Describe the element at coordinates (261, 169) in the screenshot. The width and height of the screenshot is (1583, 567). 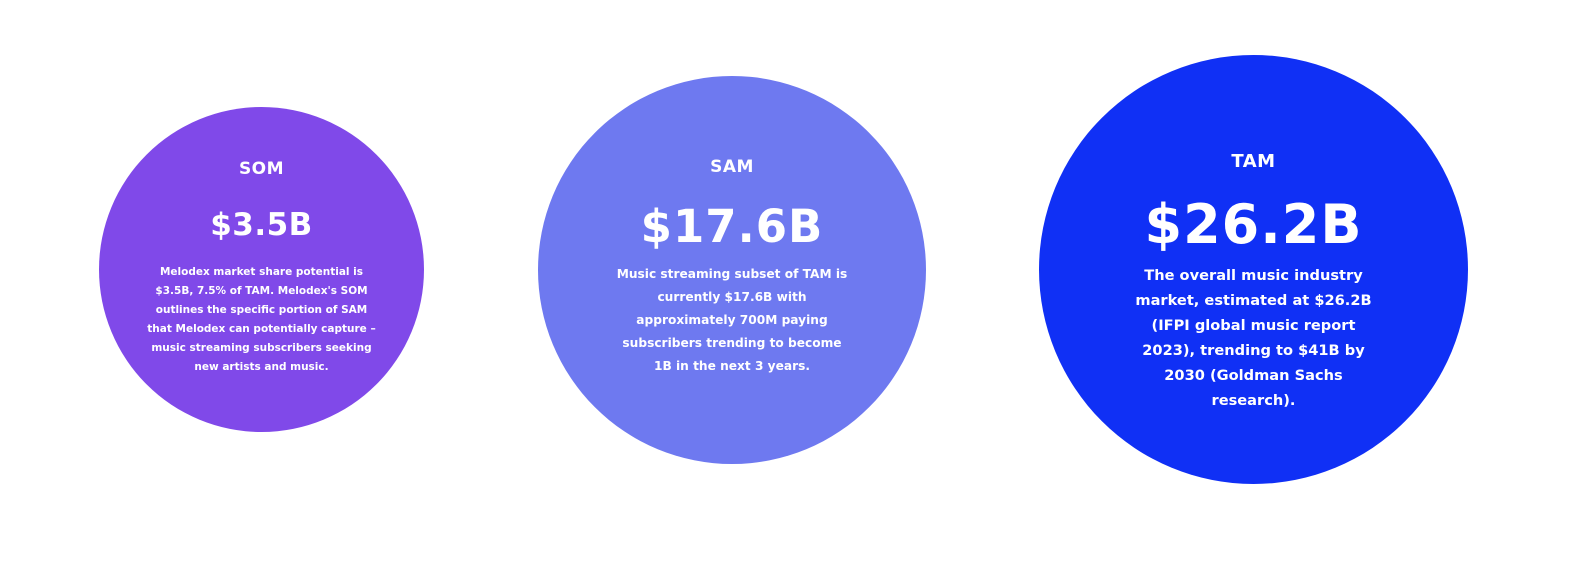
I see `som-label: SOM` at that location.